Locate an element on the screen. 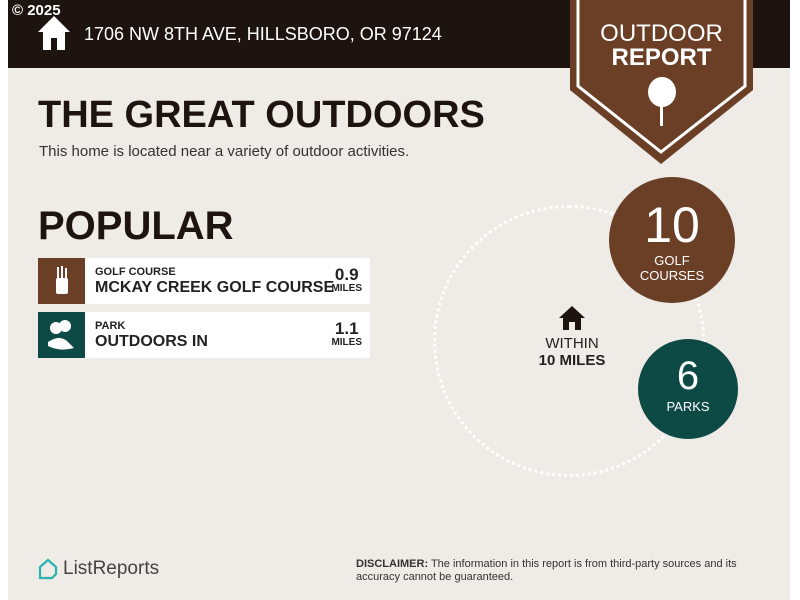  logo-icon is located at coordinates (48, 569).